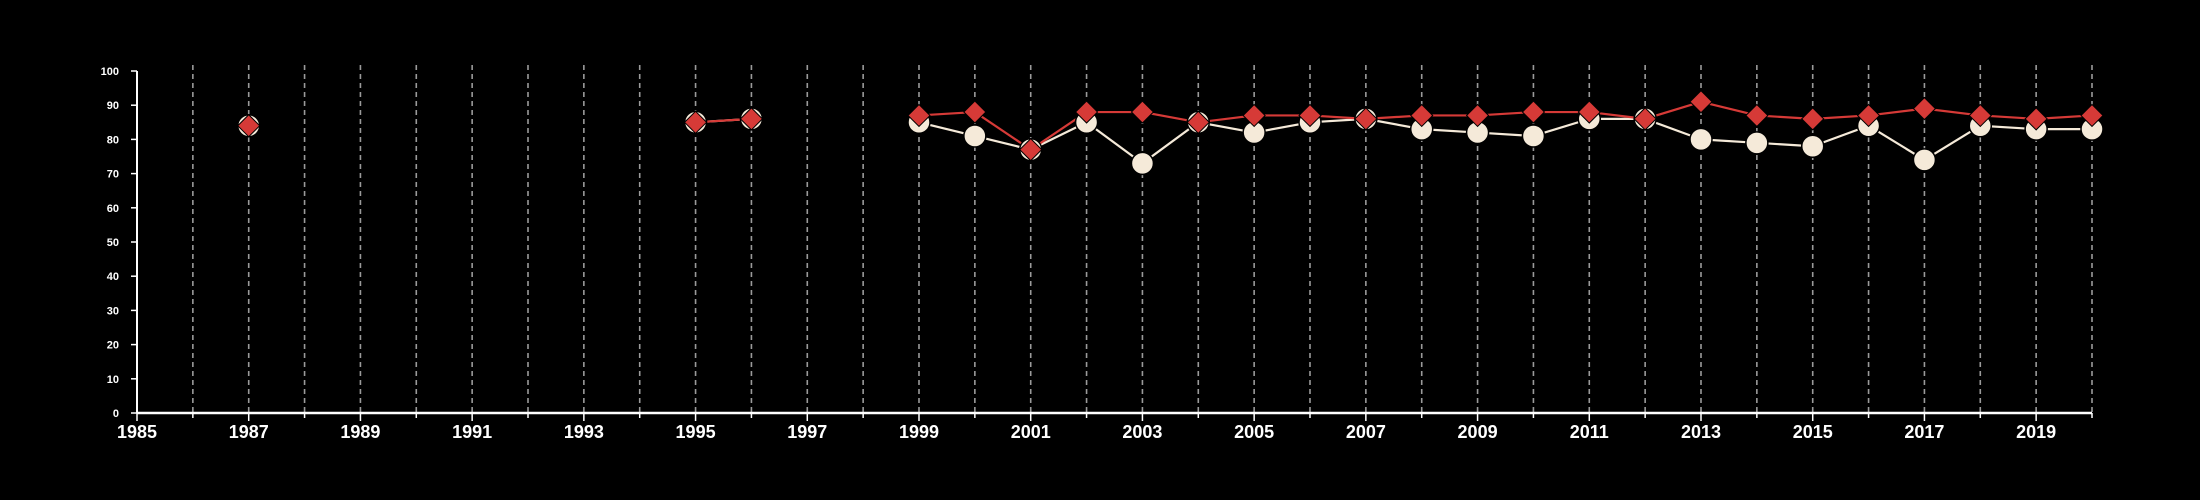 This screenshot has width=2200, height=500. I want to click on series-1-point-2015, so click(1813, 119).